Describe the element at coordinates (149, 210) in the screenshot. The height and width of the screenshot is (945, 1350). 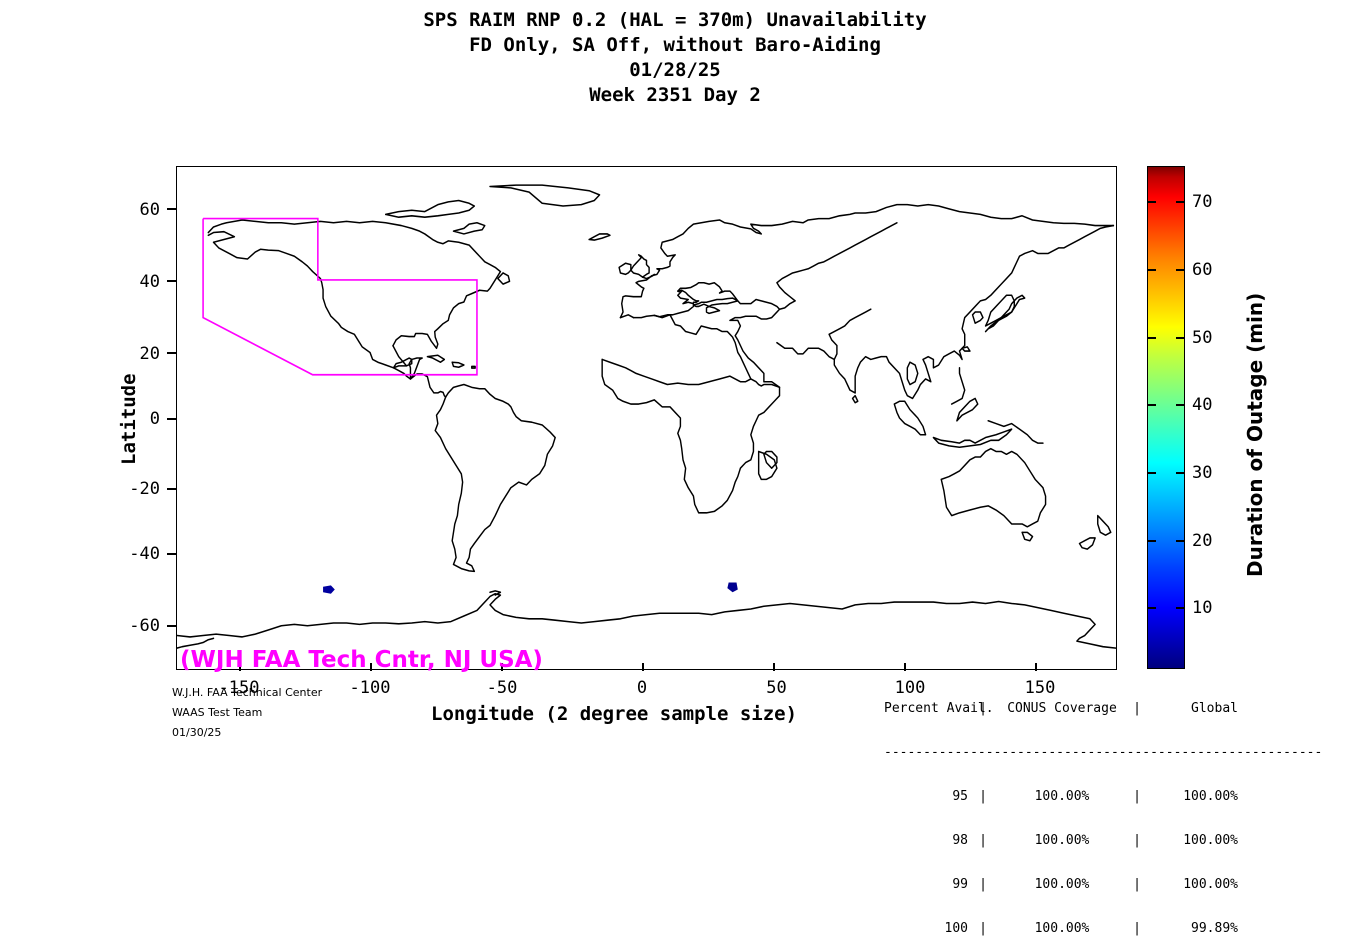
I see `y-tick-label: 60` at that location.